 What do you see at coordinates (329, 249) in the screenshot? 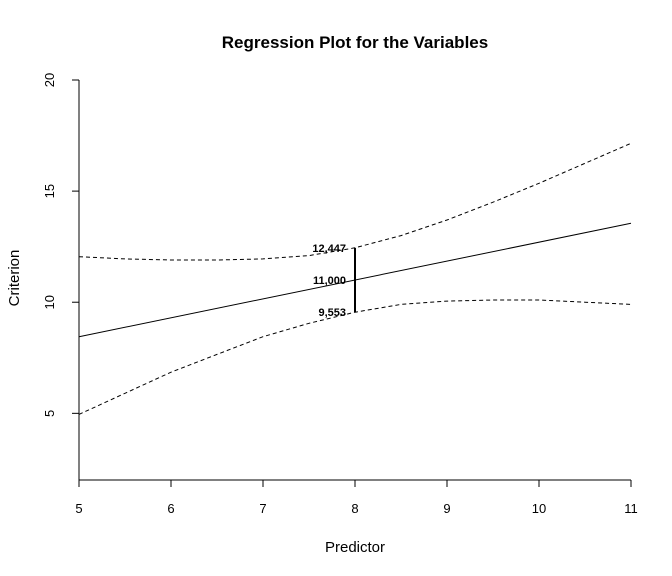
I see `interval-upper-label: 12,447` at bounding box center [329, 249].